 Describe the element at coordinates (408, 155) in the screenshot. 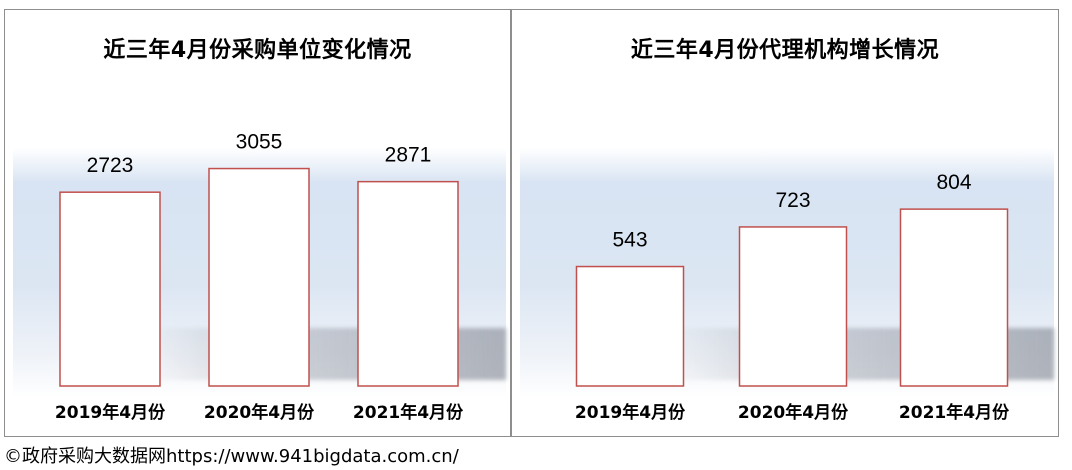

I see `data-label: 2871` at that location.